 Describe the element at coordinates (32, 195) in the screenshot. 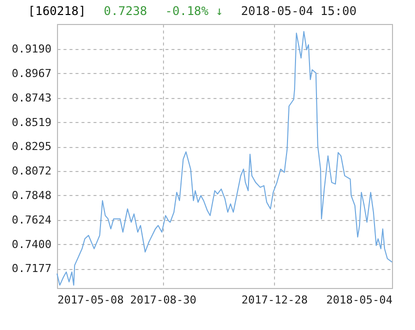

I see `y-tick-label: 0.7848` at that location.